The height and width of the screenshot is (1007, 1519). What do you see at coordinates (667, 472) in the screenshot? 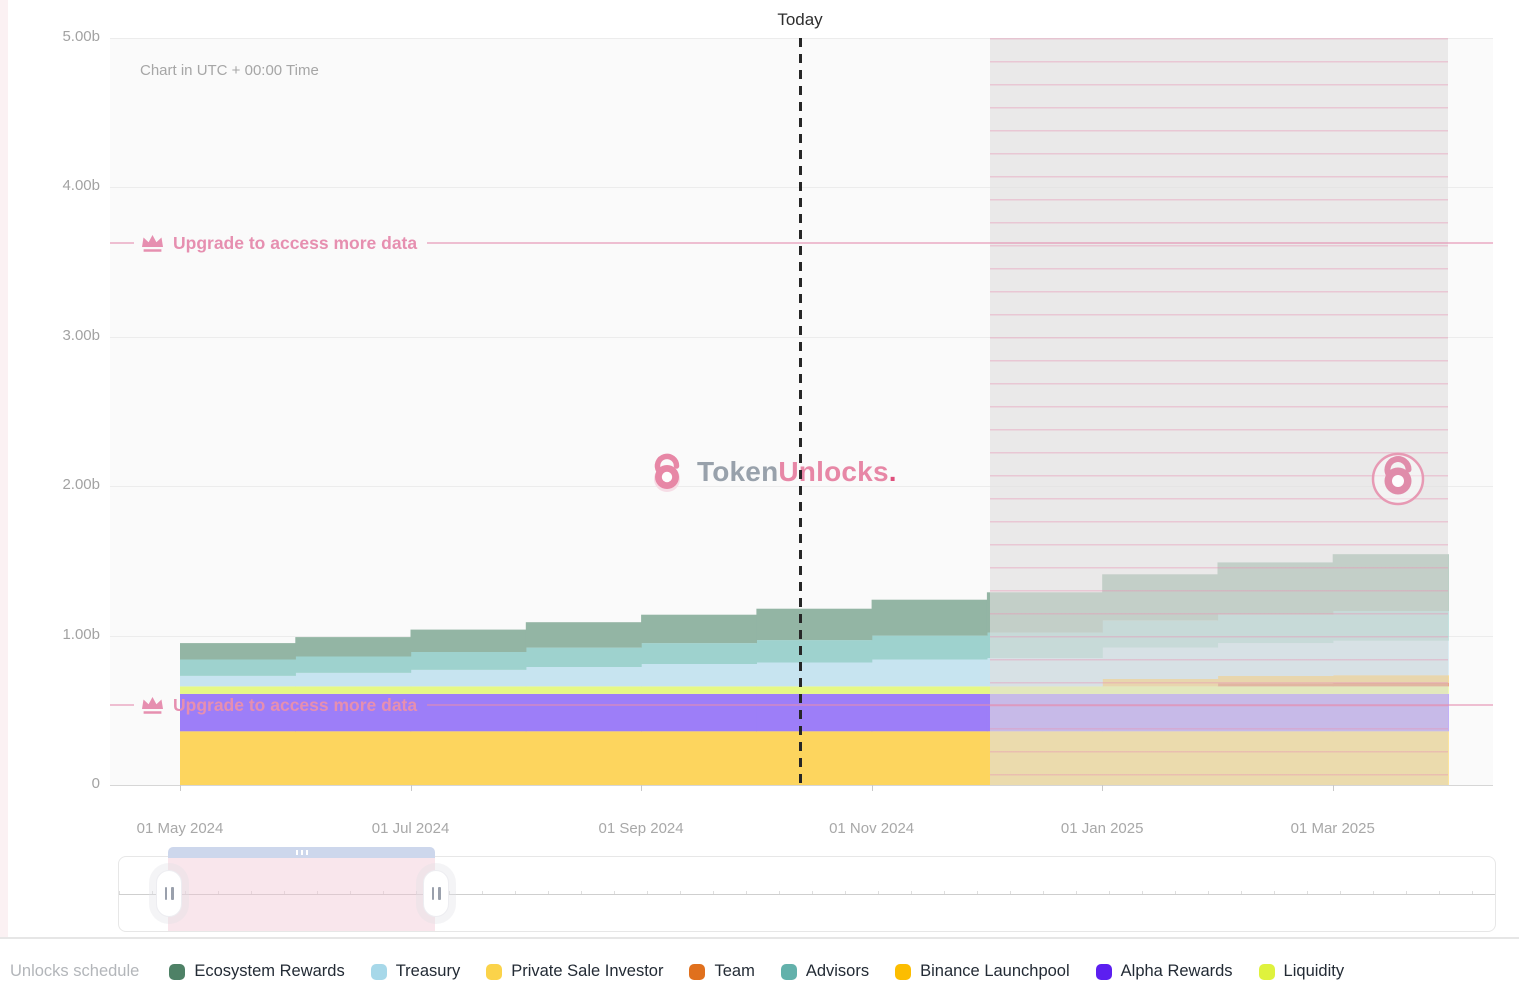
I see `unlock-icon` at bounding box center [667, 472].